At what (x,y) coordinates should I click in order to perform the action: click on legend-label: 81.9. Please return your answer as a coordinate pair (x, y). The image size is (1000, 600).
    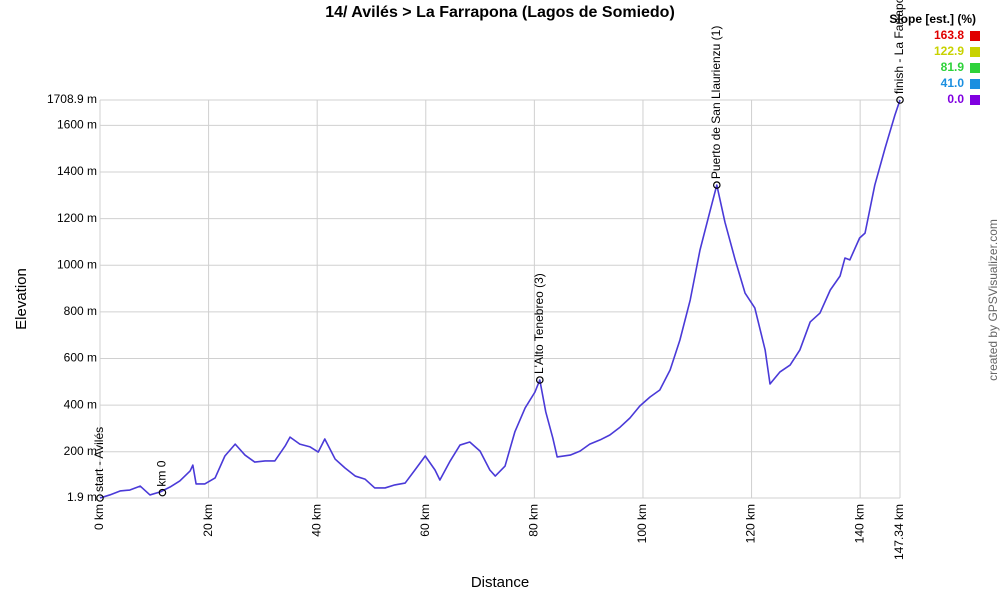
    Looking at the image, I should click on (953, 67).